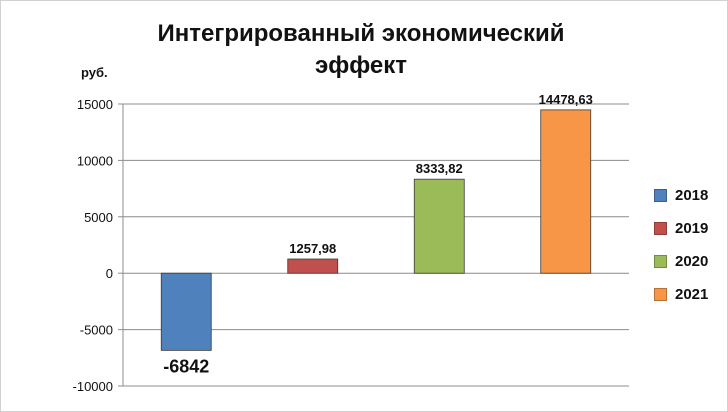  I want to click on y-tick-label: -5000, so click(96, 330).